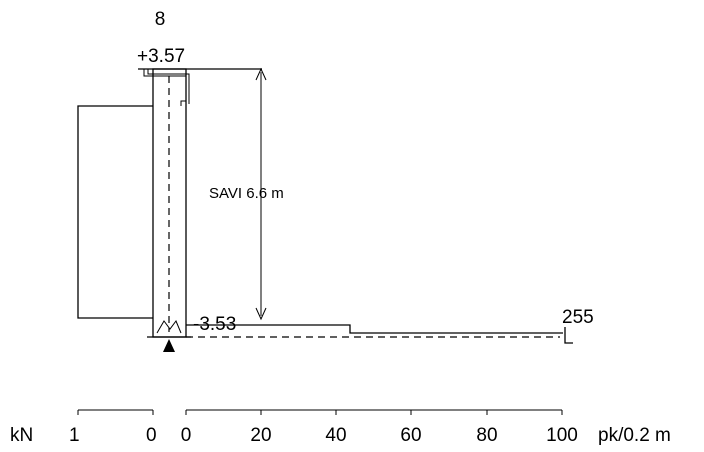 The image size is (704, 452). Describe the element at coordinates (74, 435) in the screenshot. I see `force-tick-label: 1` at that location.